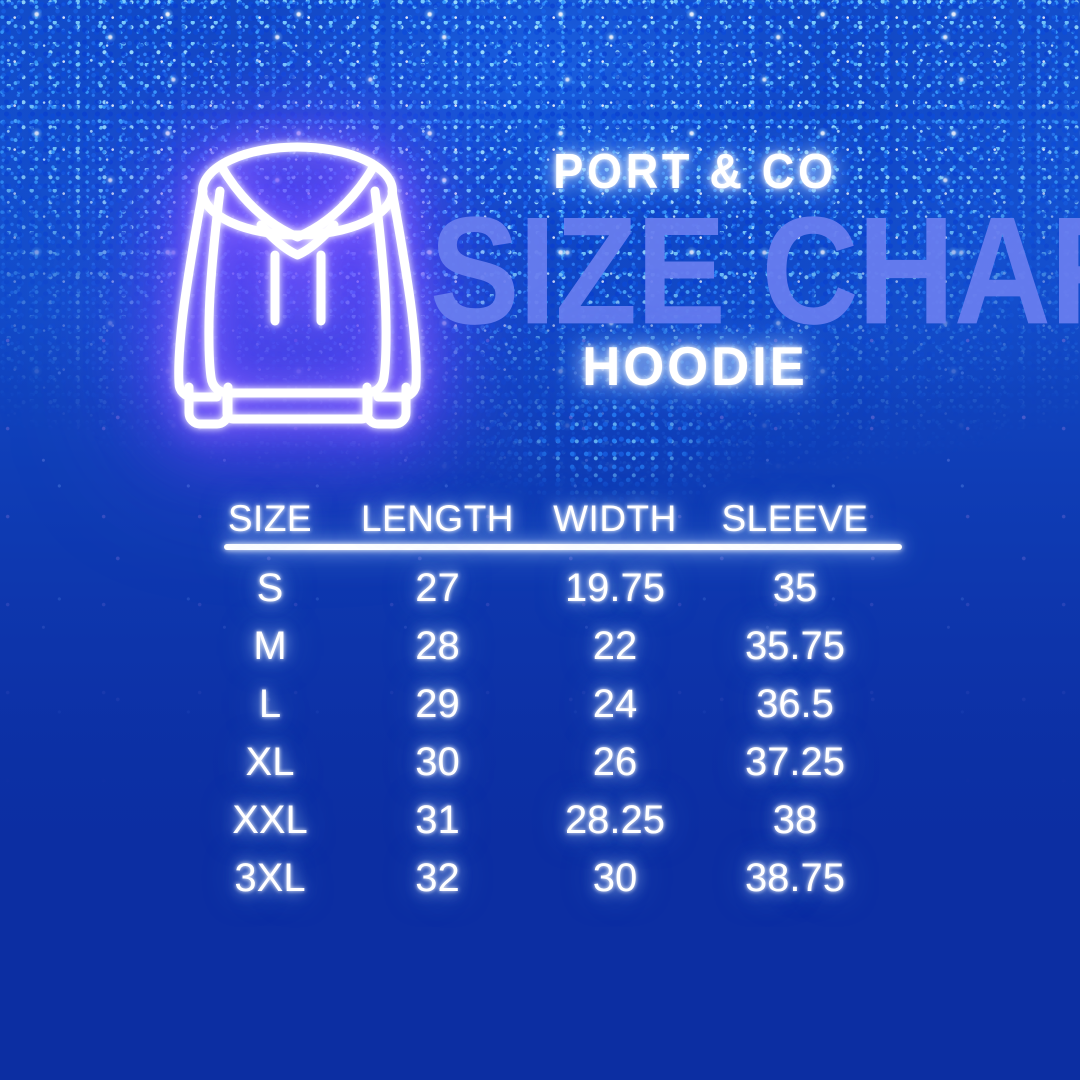 The height and width of the screenshot is (1080, 1080). I want to click on header-divider, so click(563, 547).